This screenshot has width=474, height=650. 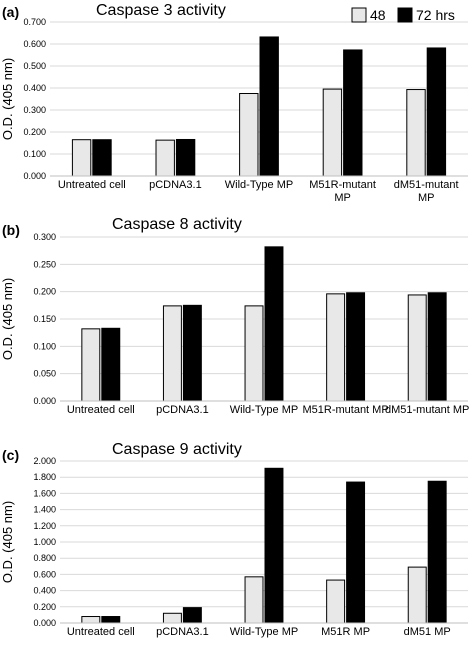 I want to click on category-label: dM51-mutant MP, so click(x=427, y=410).